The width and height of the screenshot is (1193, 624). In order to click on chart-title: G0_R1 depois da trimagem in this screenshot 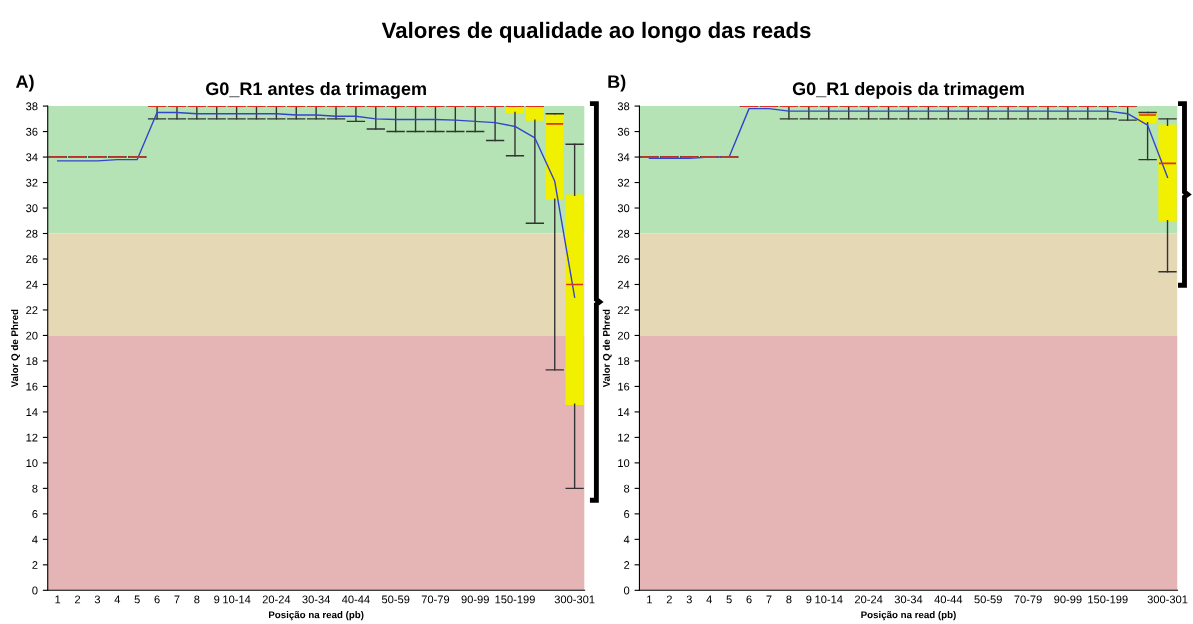, I will do `click(908, 90)`.